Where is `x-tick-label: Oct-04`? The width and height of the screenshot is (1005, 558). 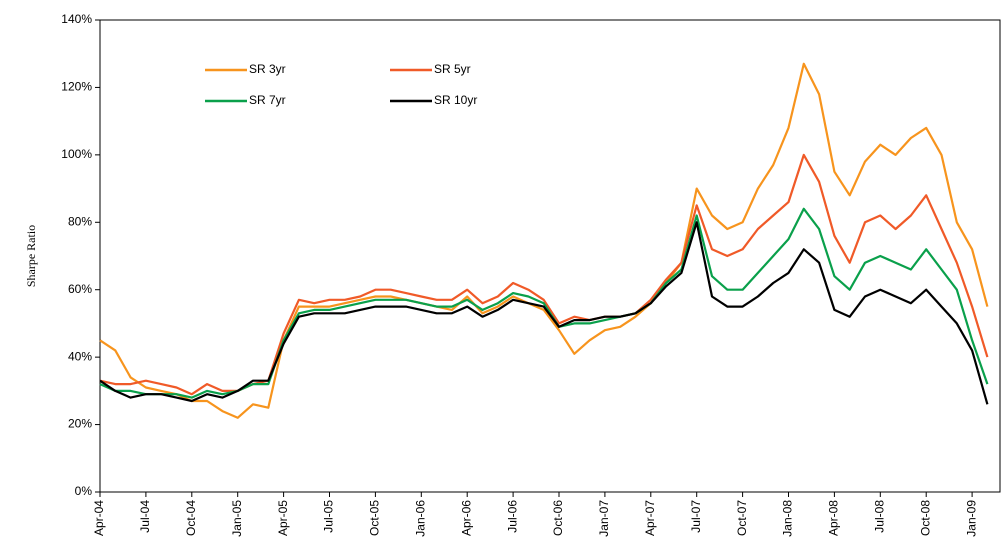 x-tick-label: Oct-04 is located at coordinates (191, 518).